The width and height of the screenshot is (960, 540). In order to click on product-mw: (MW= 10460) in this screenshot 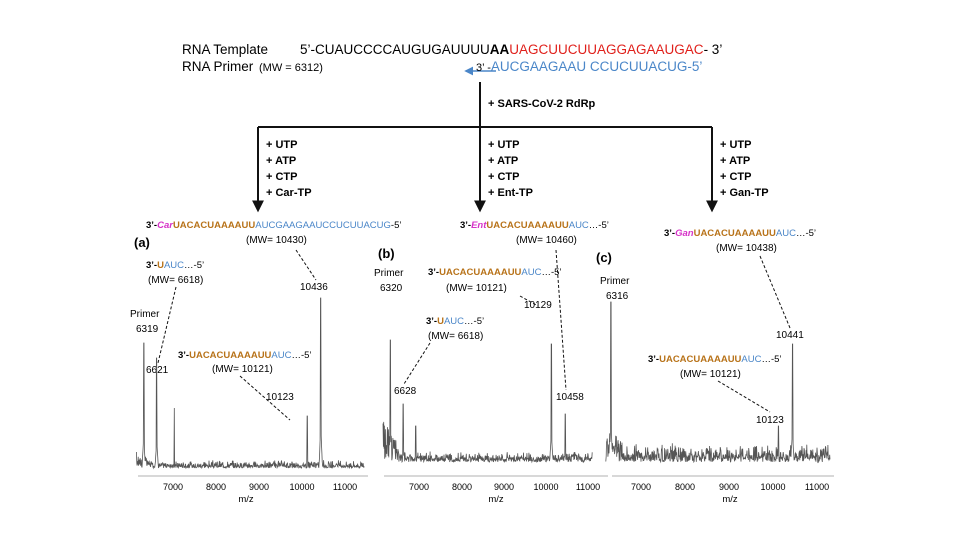, I will do `click(546, 240)`.